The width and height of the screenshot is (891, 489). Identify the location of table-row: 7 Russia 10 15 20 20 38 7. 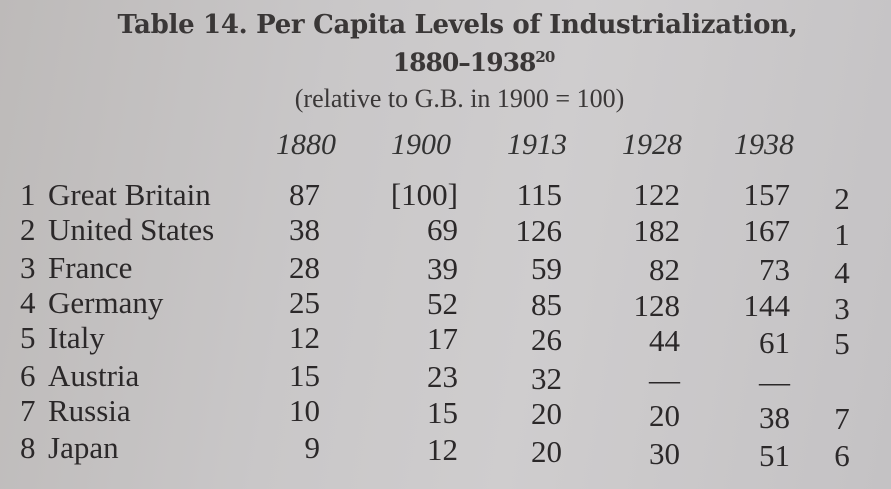
(445, 414).